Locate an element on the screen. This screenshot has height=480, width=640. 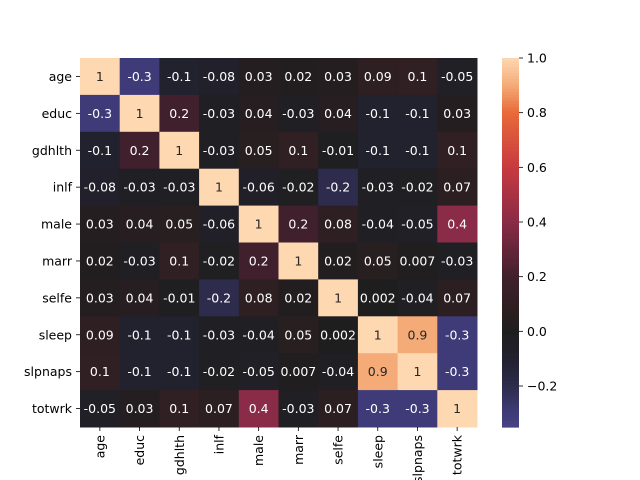
row-label: selfe is located at coordinates (57, 297).